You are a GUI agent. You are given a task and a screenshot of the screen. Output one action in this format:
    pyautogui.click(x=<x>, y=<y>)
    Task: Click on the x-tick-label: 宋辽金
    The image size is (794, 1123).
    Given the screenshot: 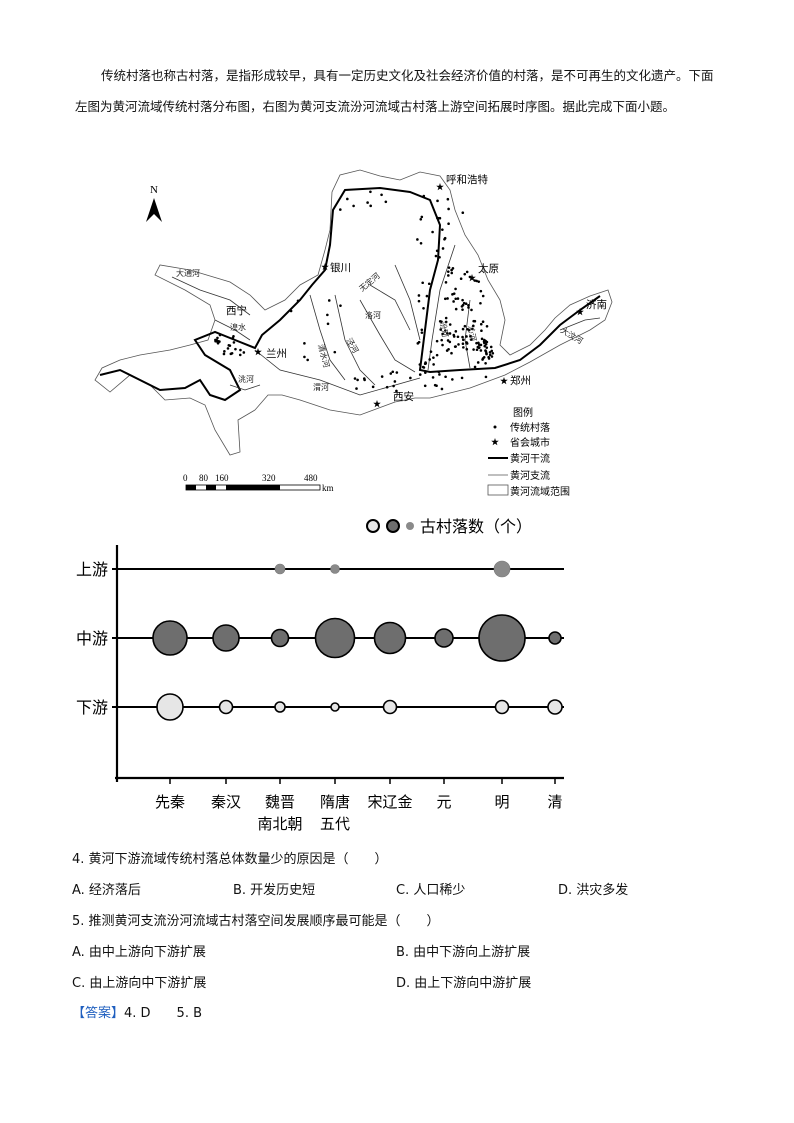 What is the action you would take?
    pyautogui.click(x=389, y=802)
    